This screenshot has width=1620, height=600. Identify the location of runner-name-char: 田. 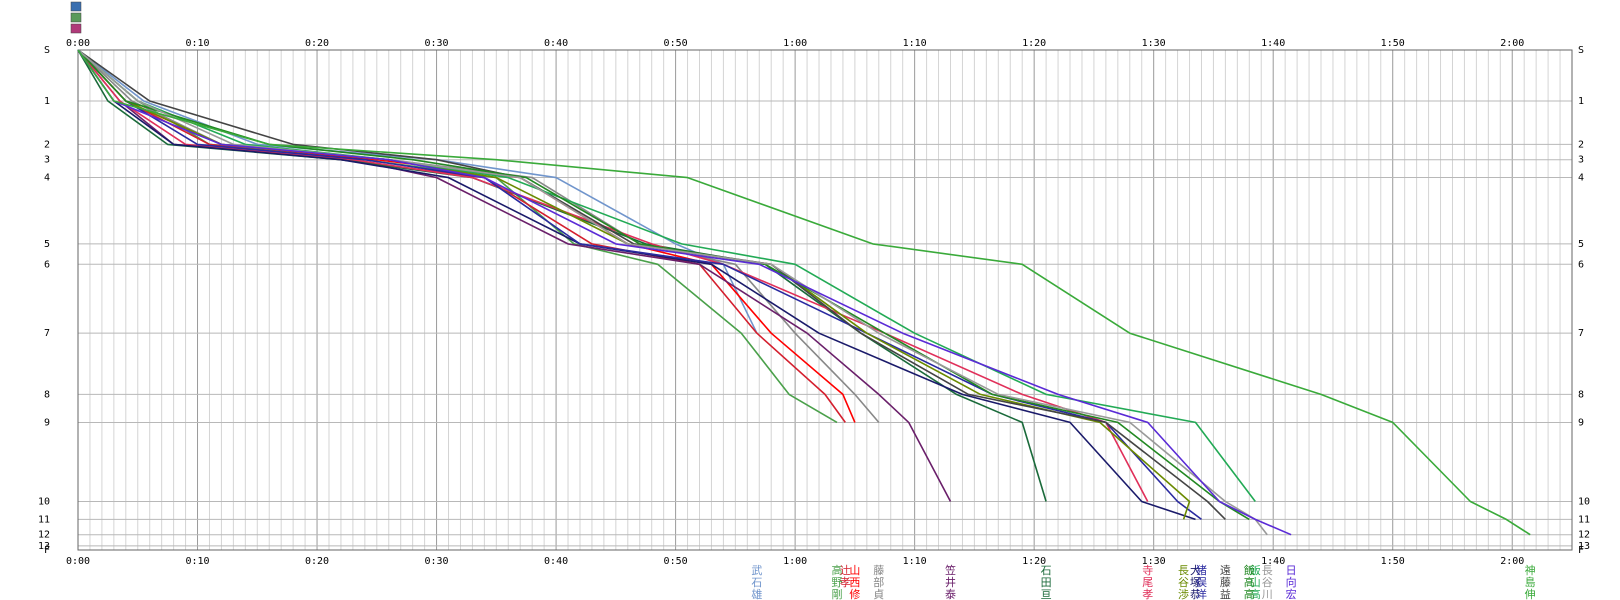
(1046, 582).